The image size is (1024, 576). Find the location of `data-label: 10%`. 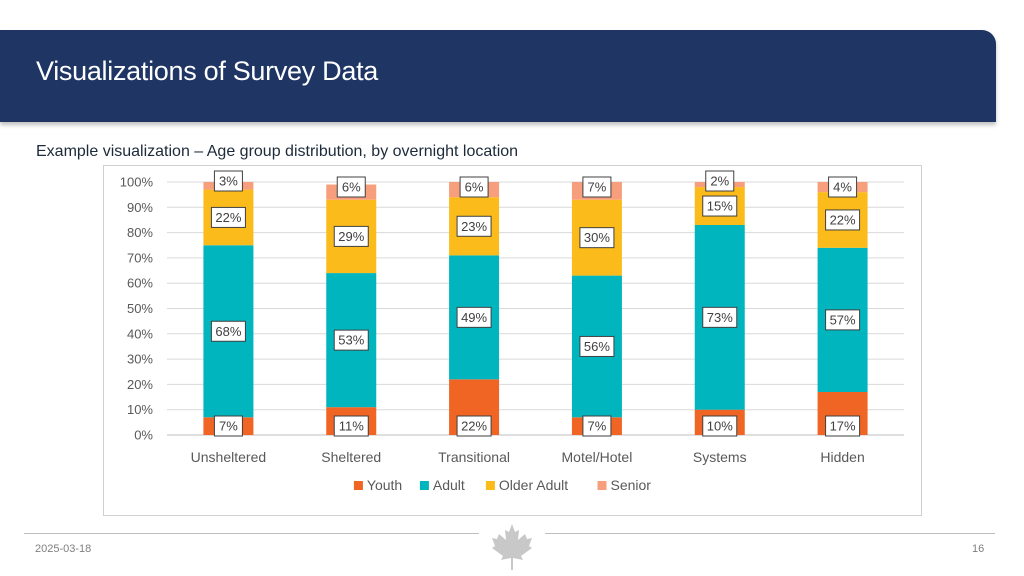

data-label: 10% is located at coordinates (720, 426).